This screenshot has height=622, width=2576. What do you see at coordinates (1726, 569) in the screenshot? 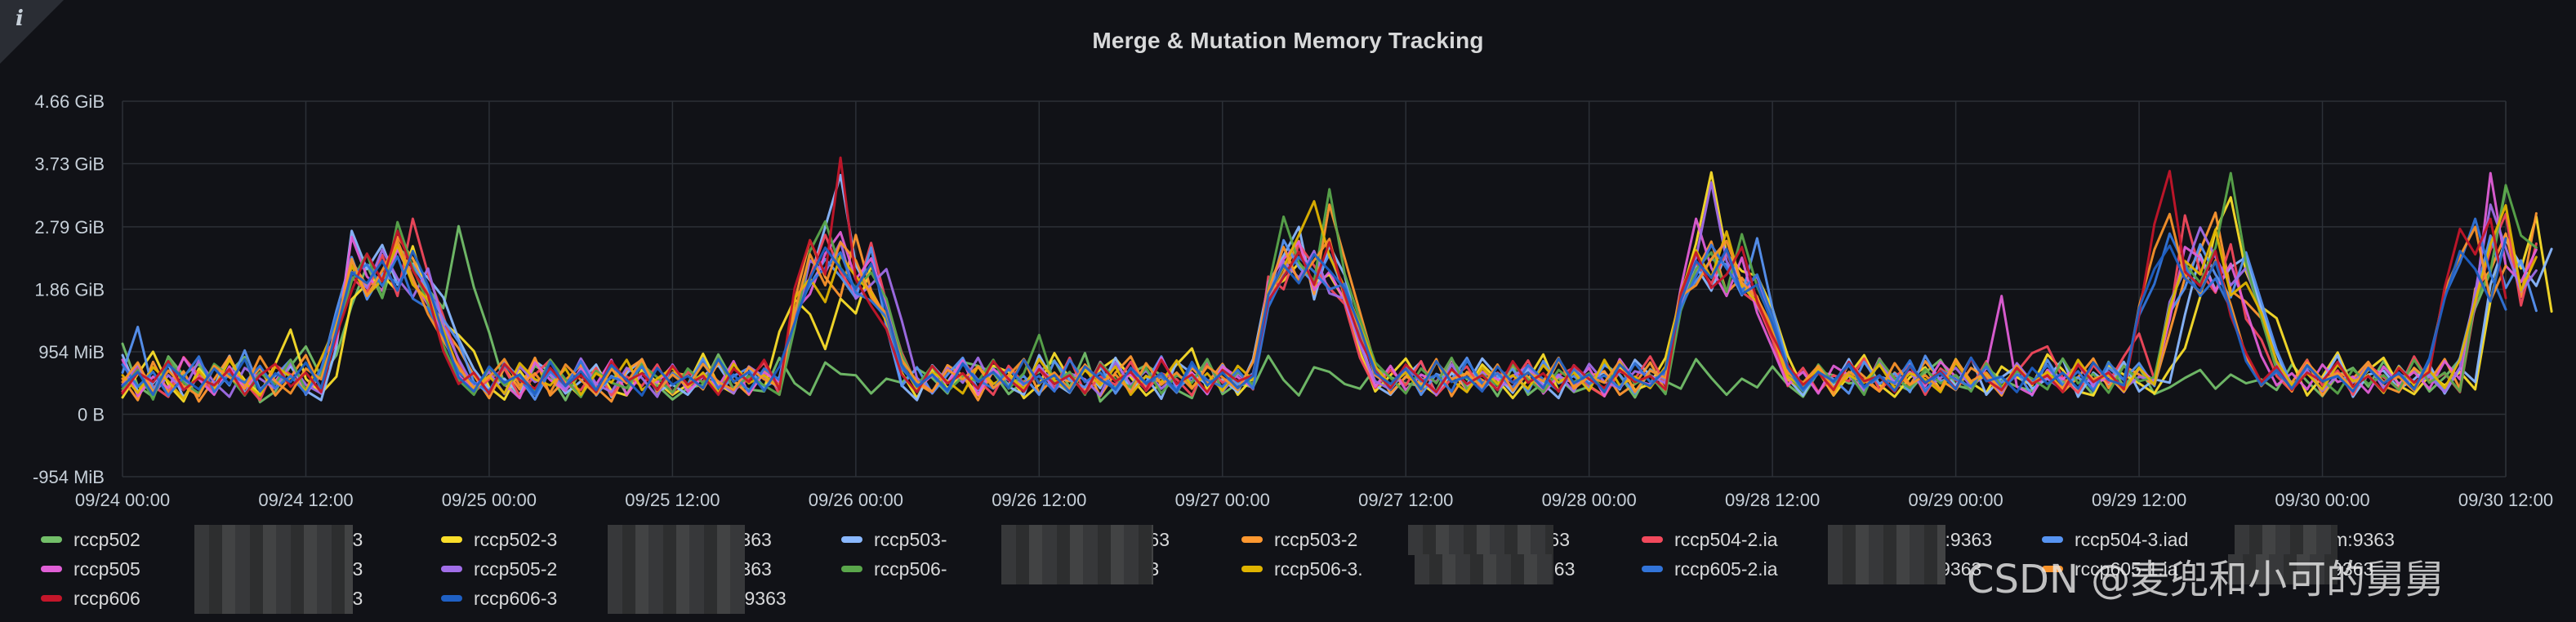
I see `legend-prefix: rccp605-2.ia` at bounding box center [1726, 569].